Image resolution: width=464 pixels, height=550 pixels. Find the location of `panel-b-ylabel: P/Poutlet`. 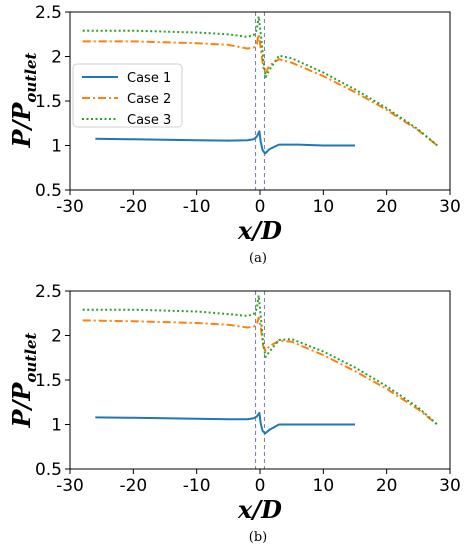

panel-b-ylabel: P/Poutlet is located at coordinates (23, 380).